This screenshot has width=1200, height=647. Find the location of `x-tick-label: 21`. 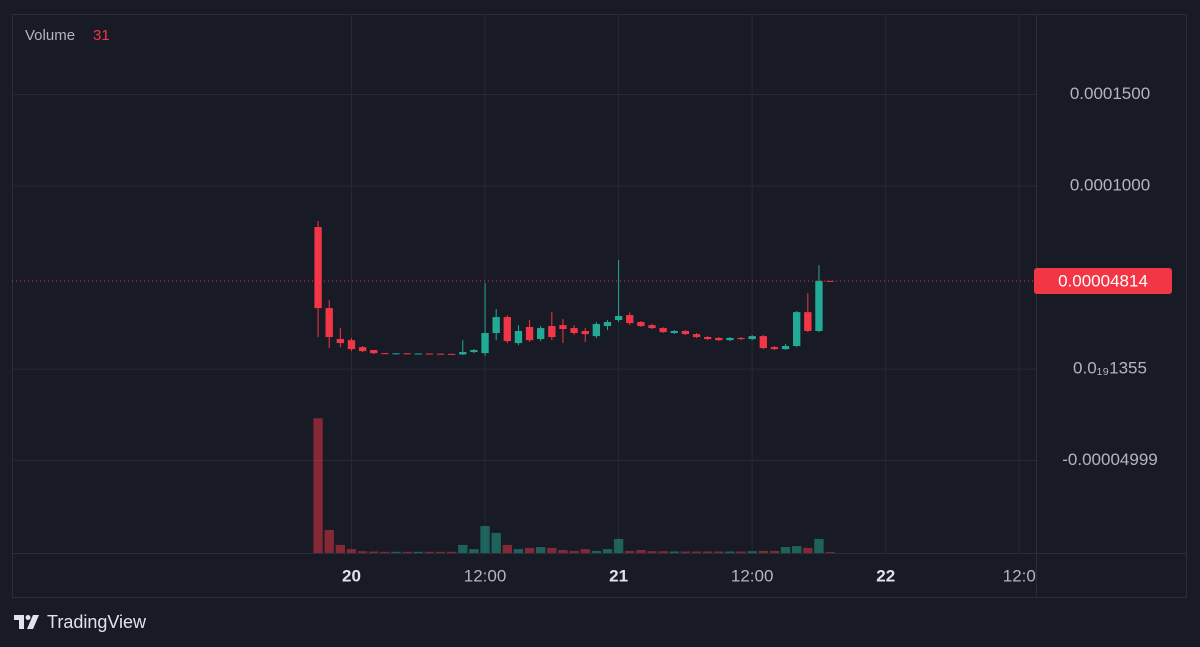

x-tick-label: 21 is located at coordinates (618, 575).